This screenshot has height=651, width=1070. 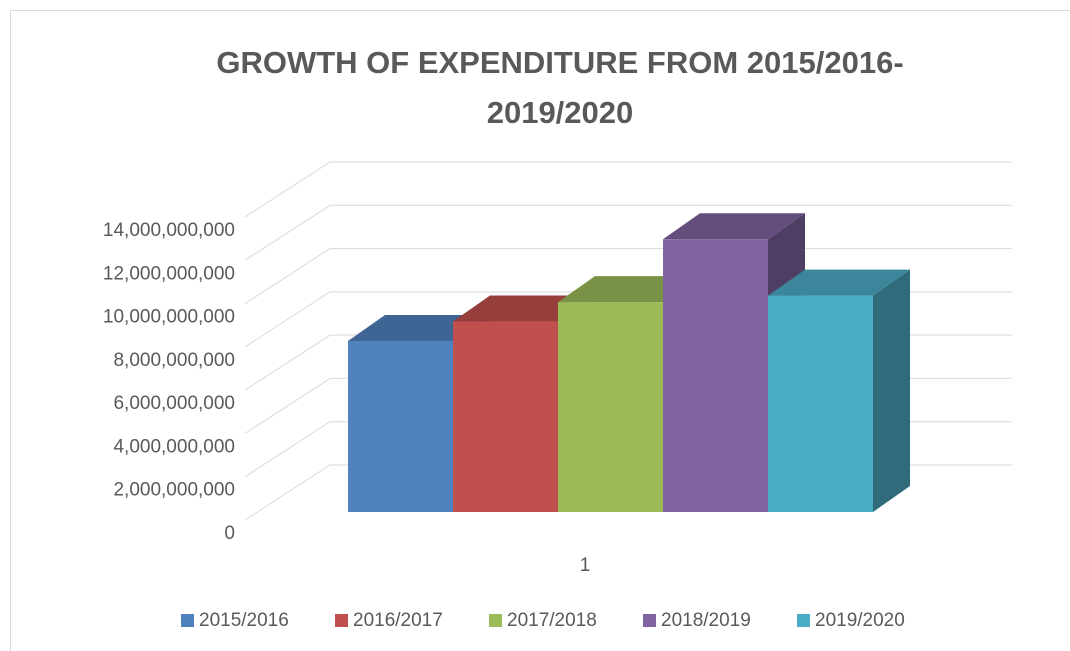 What do you see at coordinates (244, 620) in the screenshot?
I see `legend-label: 2015/2016` at bounding box center [244, 620].